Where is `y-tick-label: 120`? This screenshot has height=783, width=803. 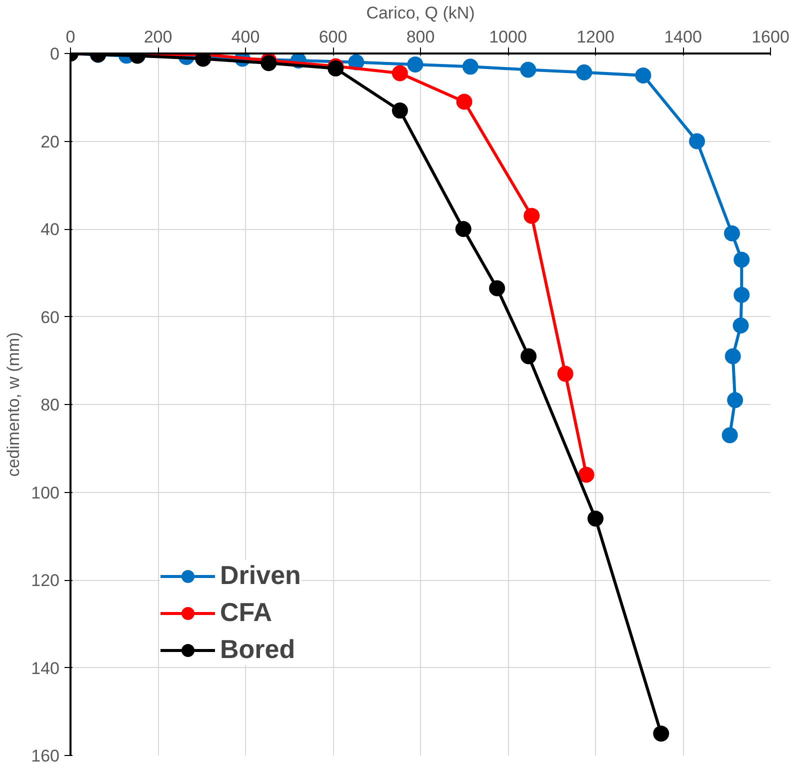
y-tick-label: 120 is located at coordinates (45, 580).